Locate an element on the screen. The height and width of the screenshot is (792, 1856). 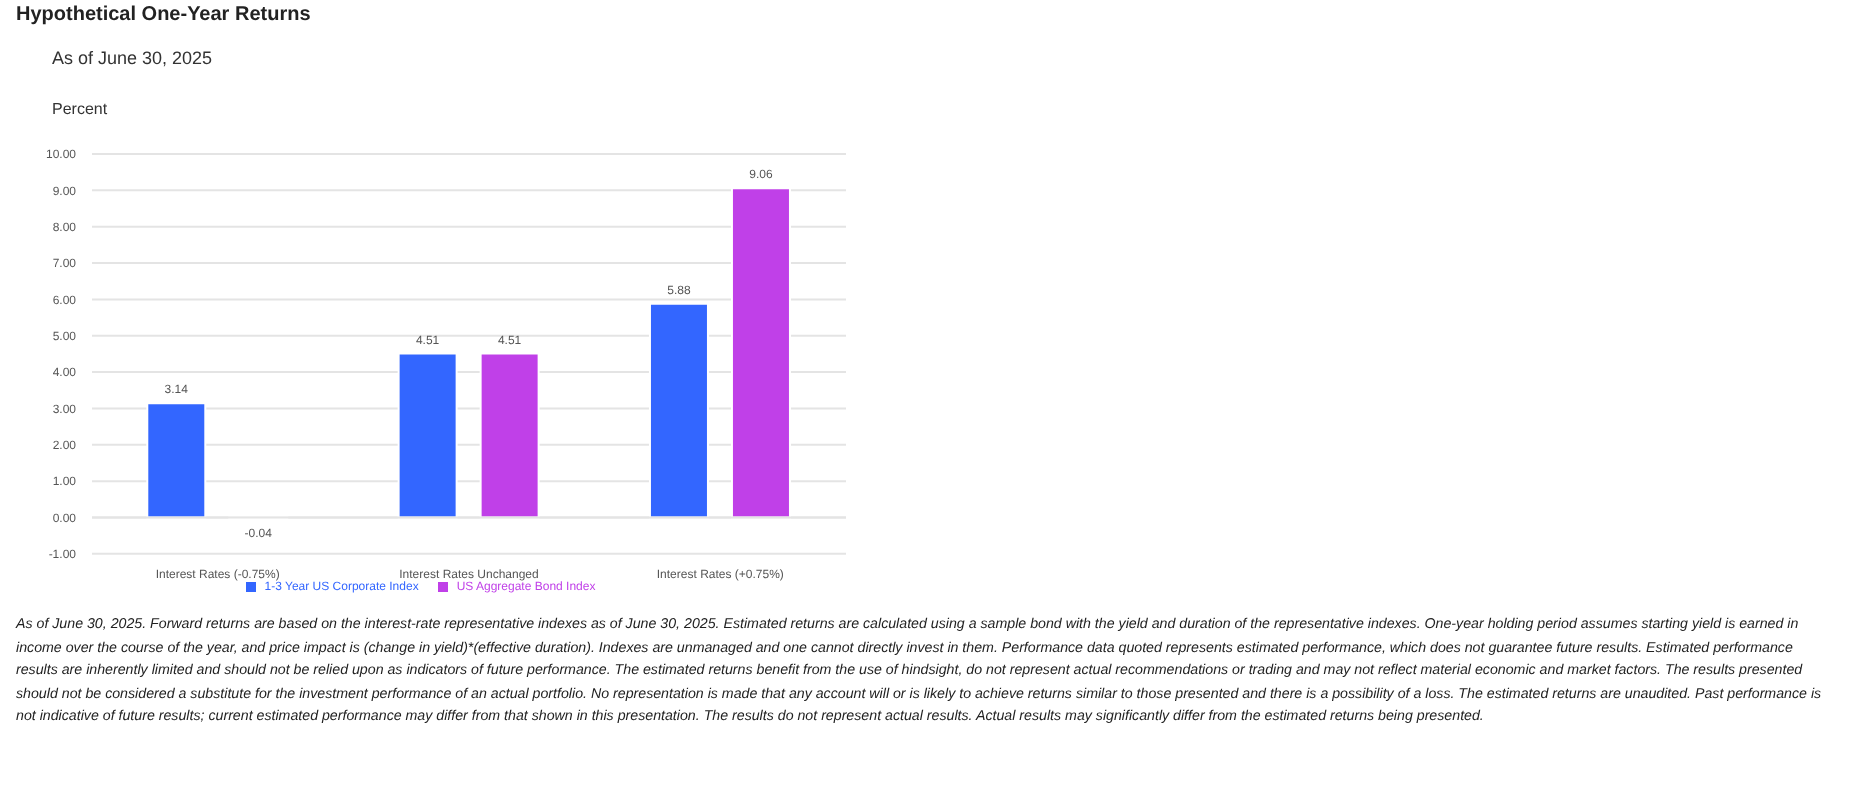
chart-title: Hypothetical One-Year Returns is located at coordinates (164, 17).